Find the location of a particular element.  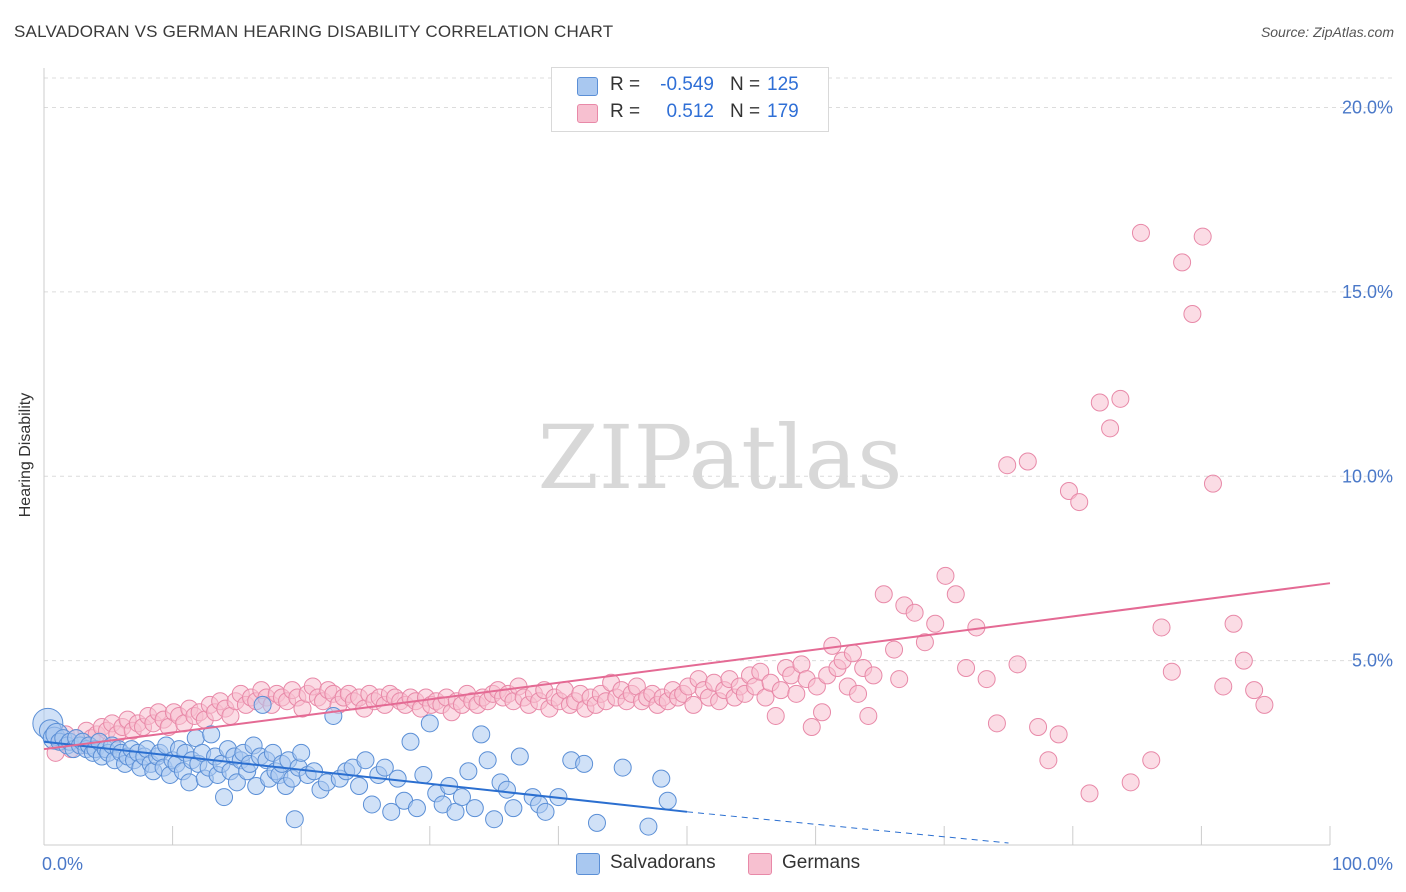

bottom-legend-label-germans: Germans is located at coordinates (821, 862).